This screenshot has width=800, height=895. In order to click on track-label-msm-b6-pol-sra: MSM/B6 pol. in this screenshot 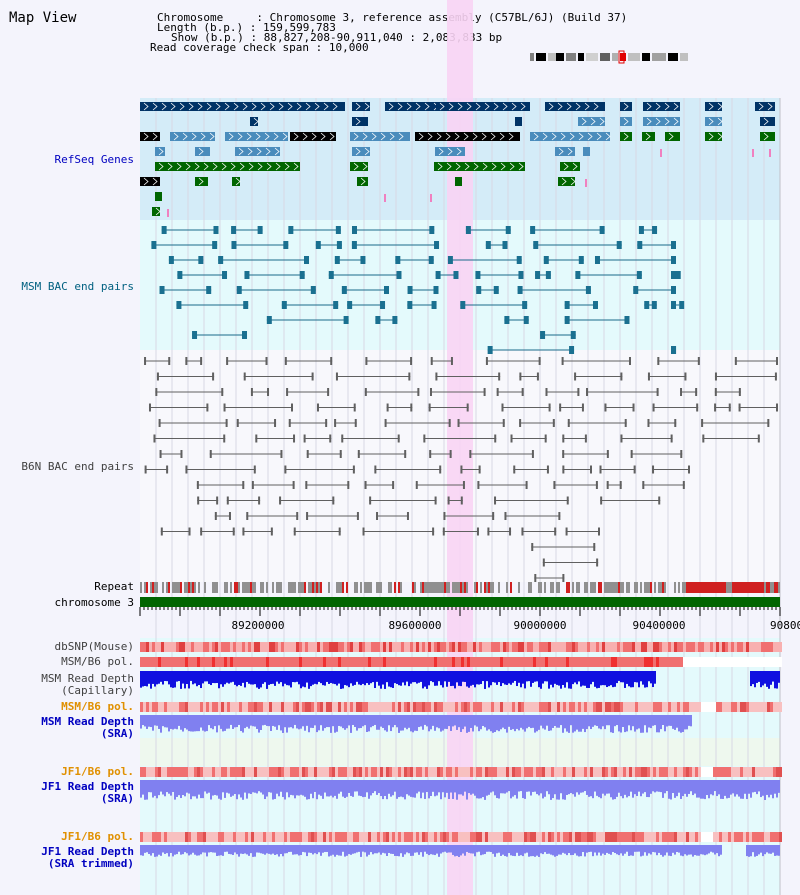, I will do `click(97, 706)`.